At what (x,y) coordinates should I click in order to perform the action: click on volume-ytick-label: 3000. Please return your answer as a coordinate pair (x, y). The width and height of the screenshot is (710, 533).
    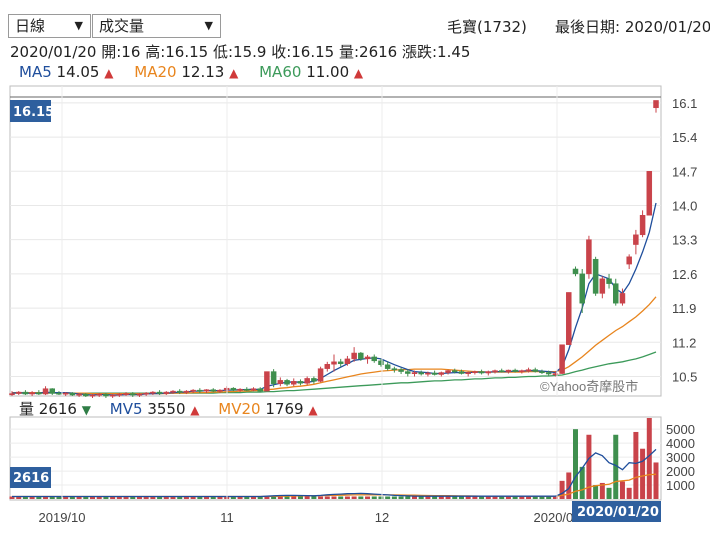
    Looking at the image, I should click on (680, 457).